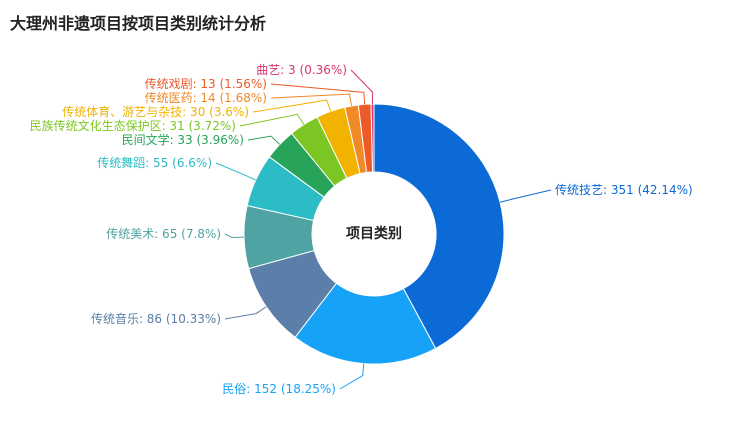  Describe the element at coordinates (301, 70) in the screenshot. I see `slice-label: 曲艺: 3 (0.36%)` at that location.